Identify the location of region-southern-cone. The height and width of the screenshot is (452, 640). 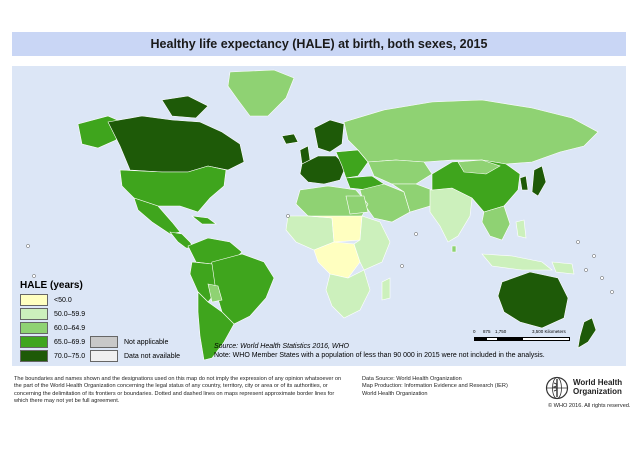
(216, 326).